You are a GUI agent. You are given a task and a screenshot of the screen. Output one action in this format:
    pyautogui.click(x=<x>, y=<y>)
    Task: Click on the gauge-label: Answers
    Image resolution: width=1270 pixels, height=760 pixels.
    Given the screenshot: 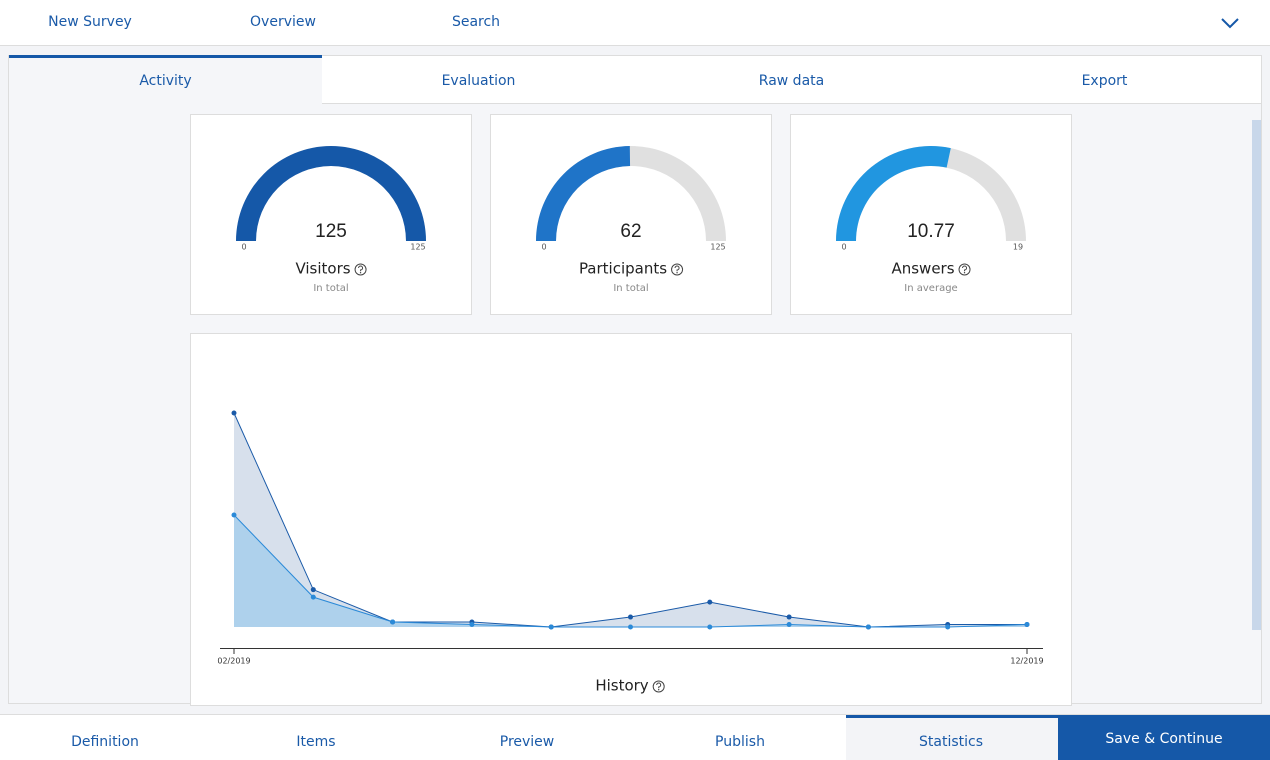 What is the action you would take?
    pyautogui.click(x=922, y=269)
    